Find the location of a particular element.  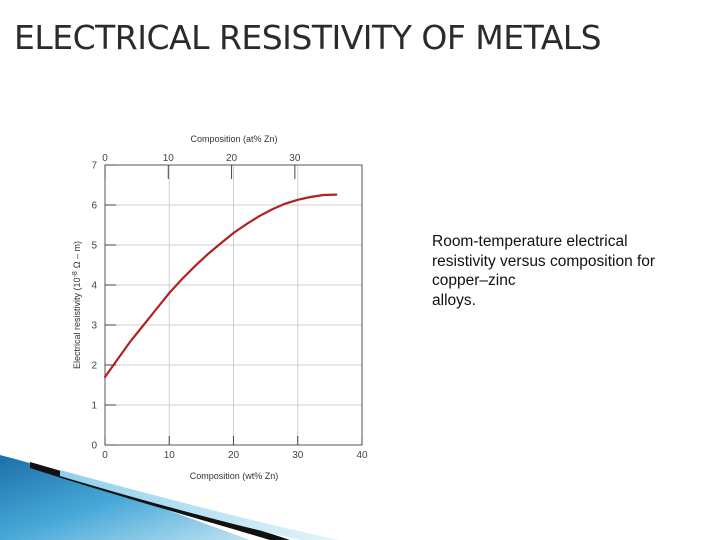

x2-tick-label: 0 is located at coordinates (105, 158).